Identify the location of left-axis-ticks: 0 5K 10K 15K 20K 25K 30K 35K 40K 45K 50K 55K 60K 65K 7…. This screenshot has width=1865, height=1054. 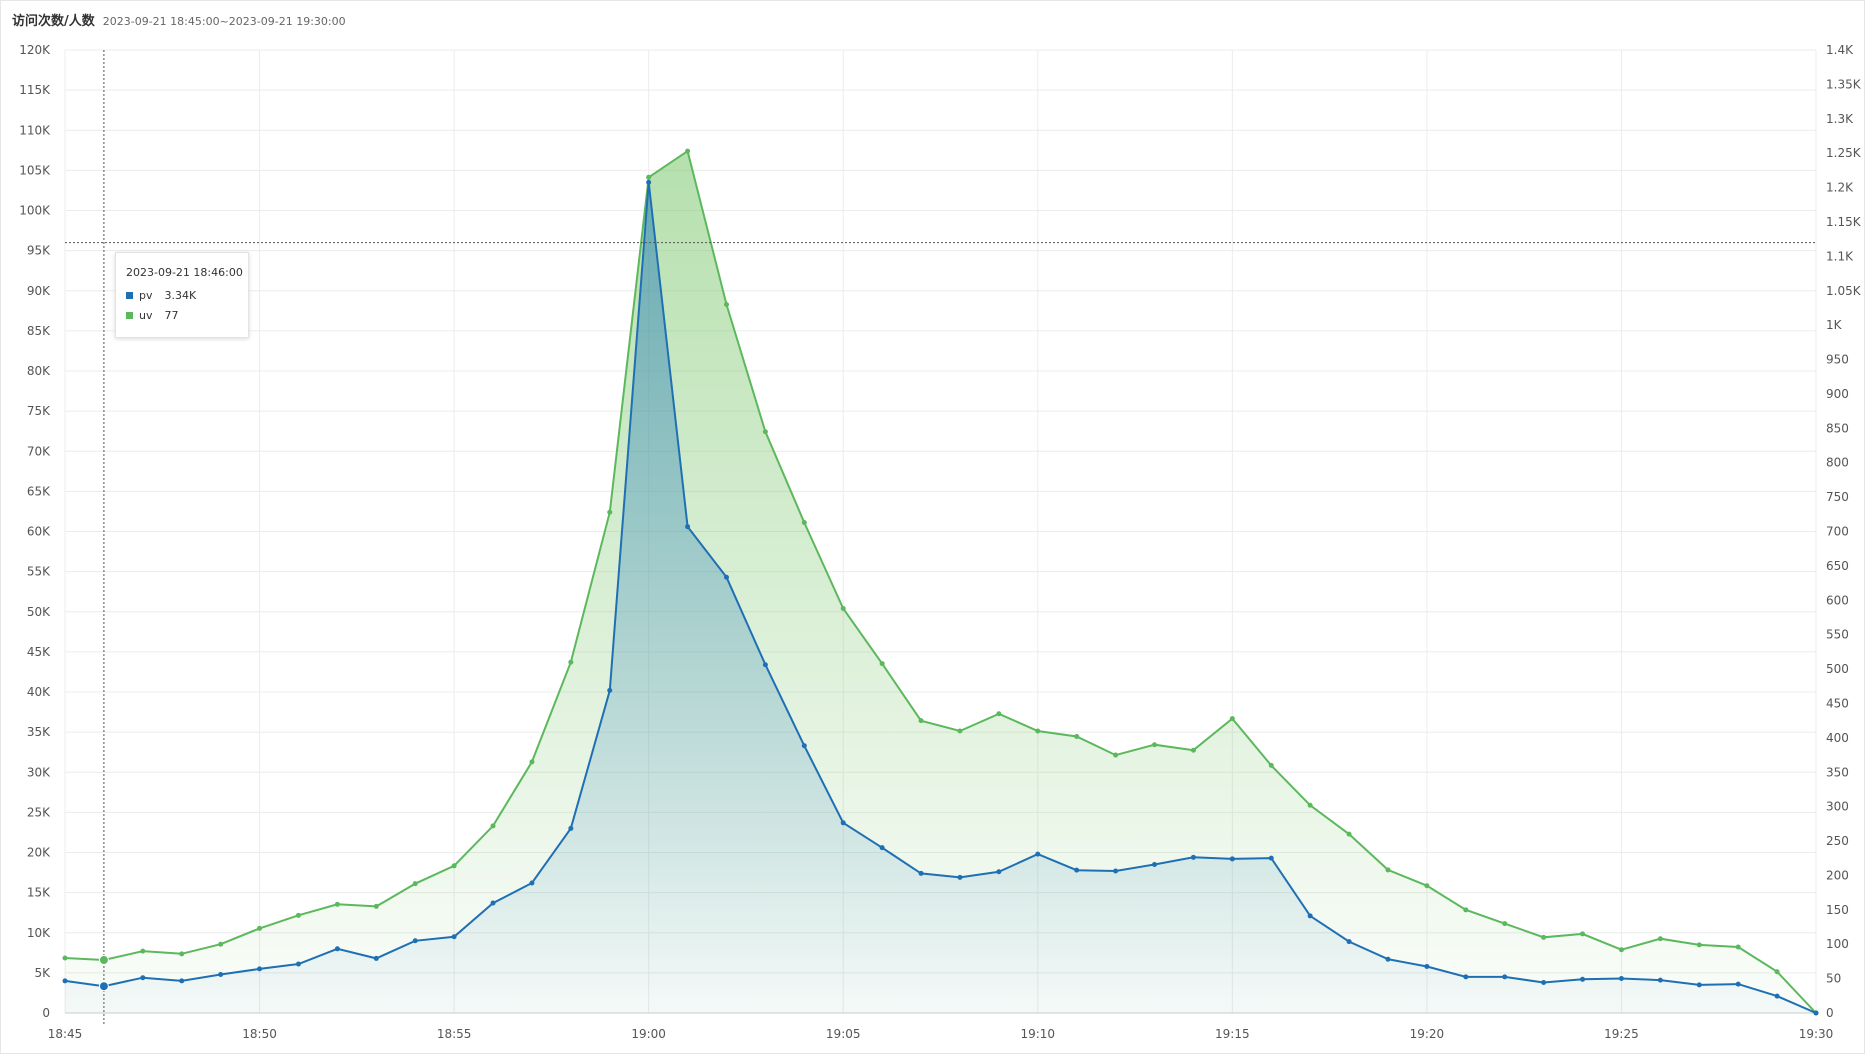
(35, 531).